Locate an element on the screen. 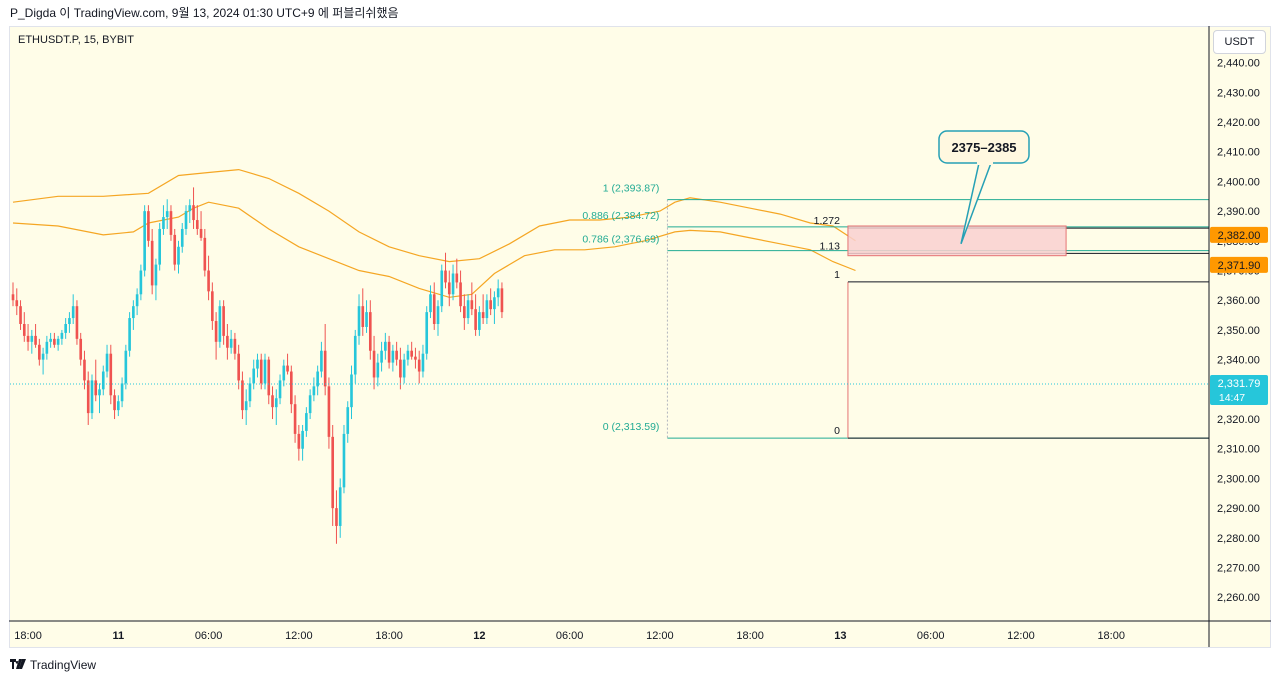  currency-selector: USDT is located at coordinates (1239, 42).